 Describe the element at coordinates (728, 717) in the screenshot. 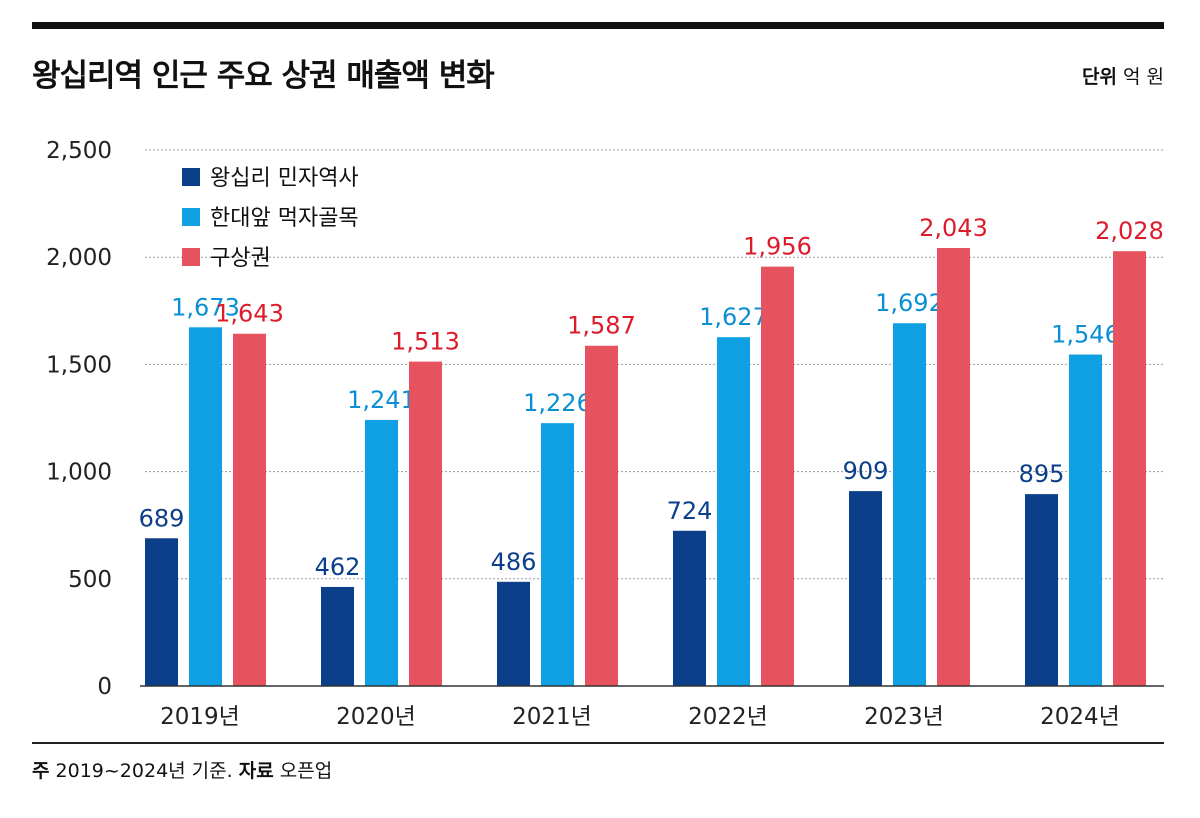

I see `x-tick-label: 2022년` at that location.